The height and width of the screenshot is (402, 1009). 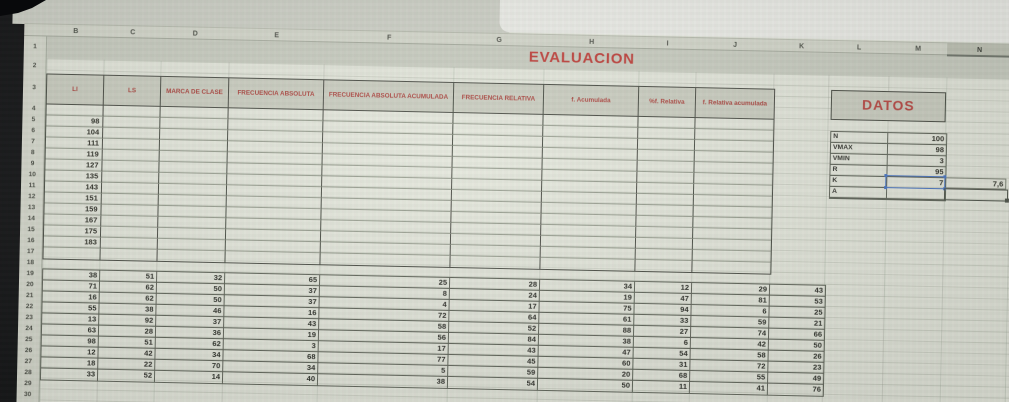 What do you see at coordinates (585, 385) in the screenshot?
I see `cell: 50` at bounding box center [585, 385].